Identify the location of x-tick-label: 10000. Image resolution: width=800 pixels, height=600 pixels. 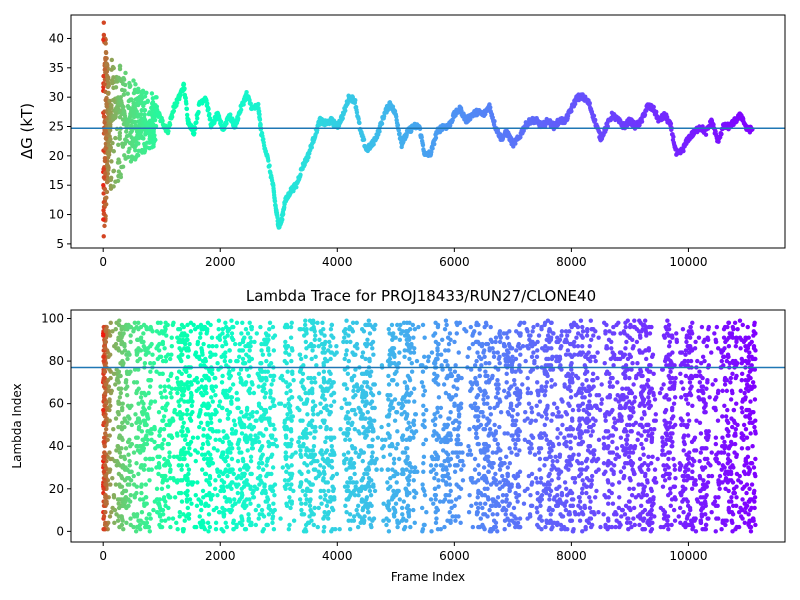
(688, 262).